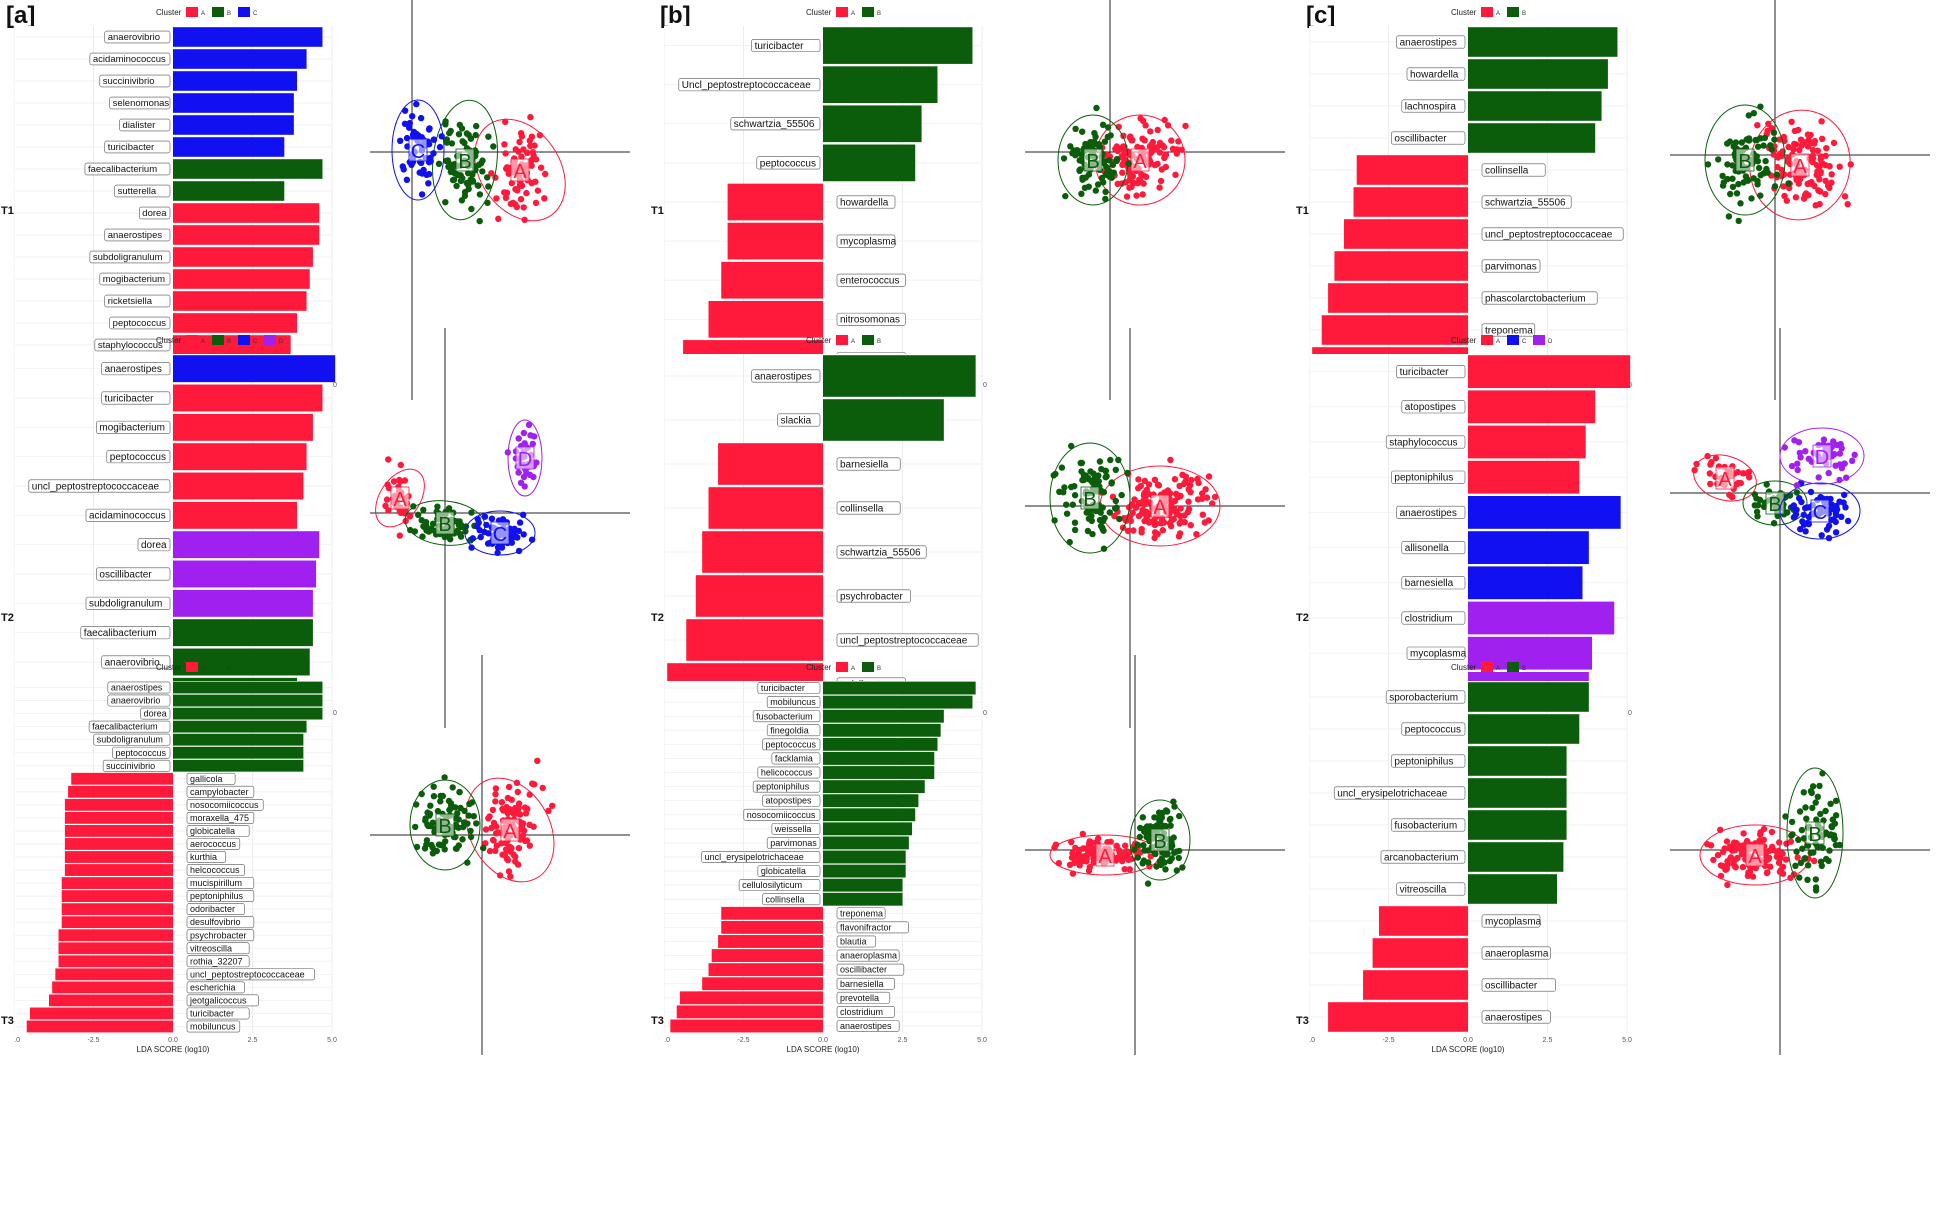 The image size is (1946, 1219). I want to click on bar-label: anaerostipes, so click(136, 369).